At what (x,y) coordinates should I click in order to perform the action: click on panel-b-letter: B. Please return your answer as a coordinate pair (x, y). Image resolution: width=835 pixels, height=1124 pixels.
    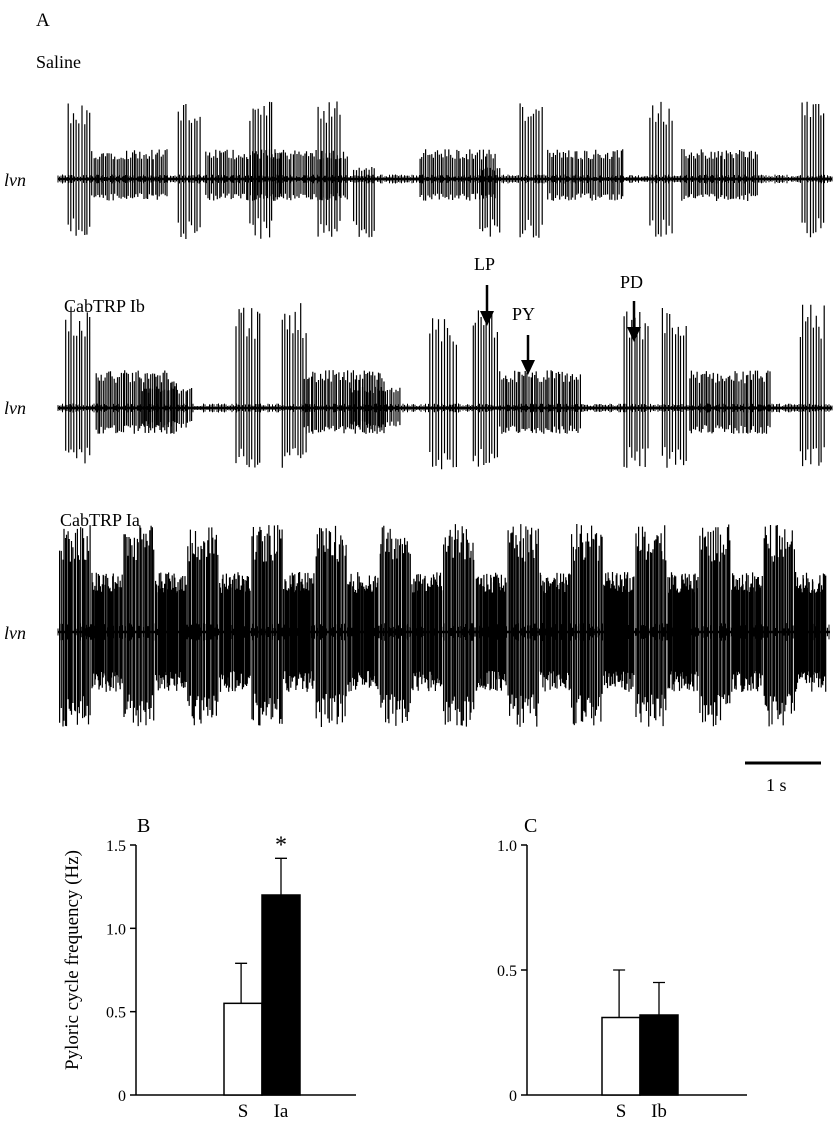
    Looking at the image, I should click on (143, 826).